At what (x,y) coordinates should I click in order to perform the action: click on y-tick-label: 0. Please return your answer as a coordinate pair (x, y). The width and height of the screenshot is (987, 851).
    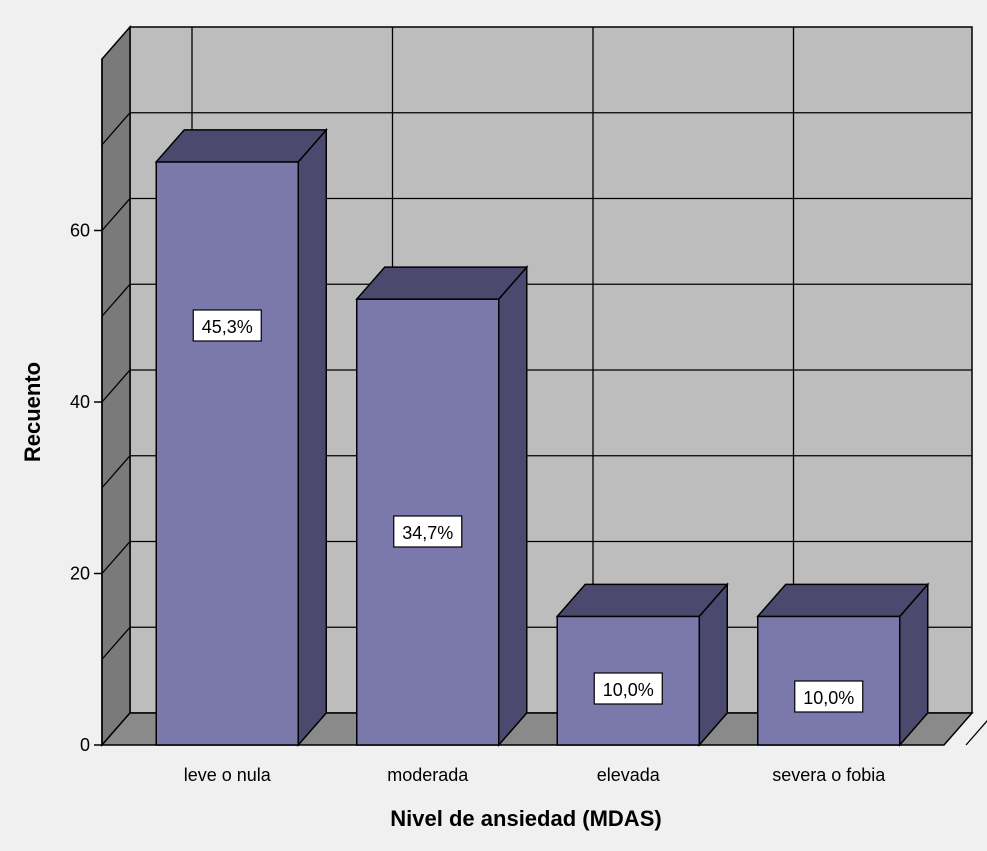
    Looking at the image, I should click on (85, 745).